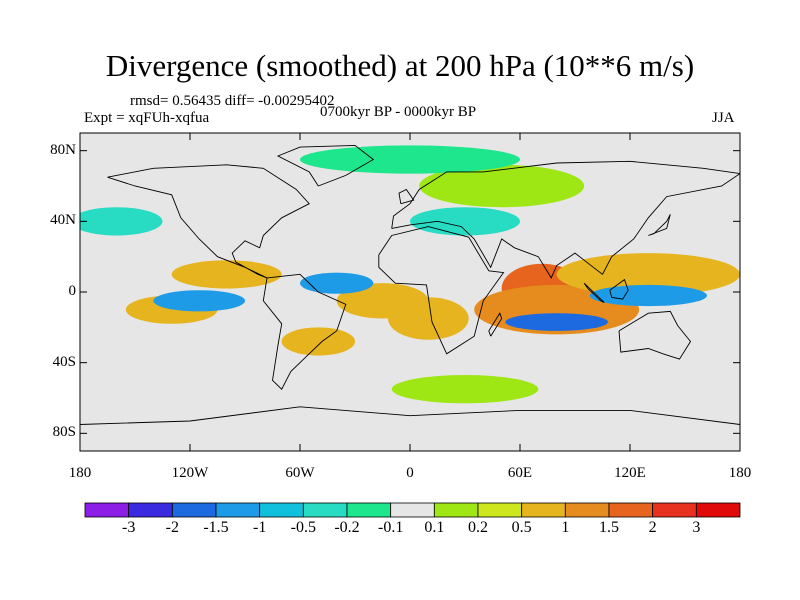 This screenshot has width=800, height=600. I want to click on coastline-africa, so click(441, 290).